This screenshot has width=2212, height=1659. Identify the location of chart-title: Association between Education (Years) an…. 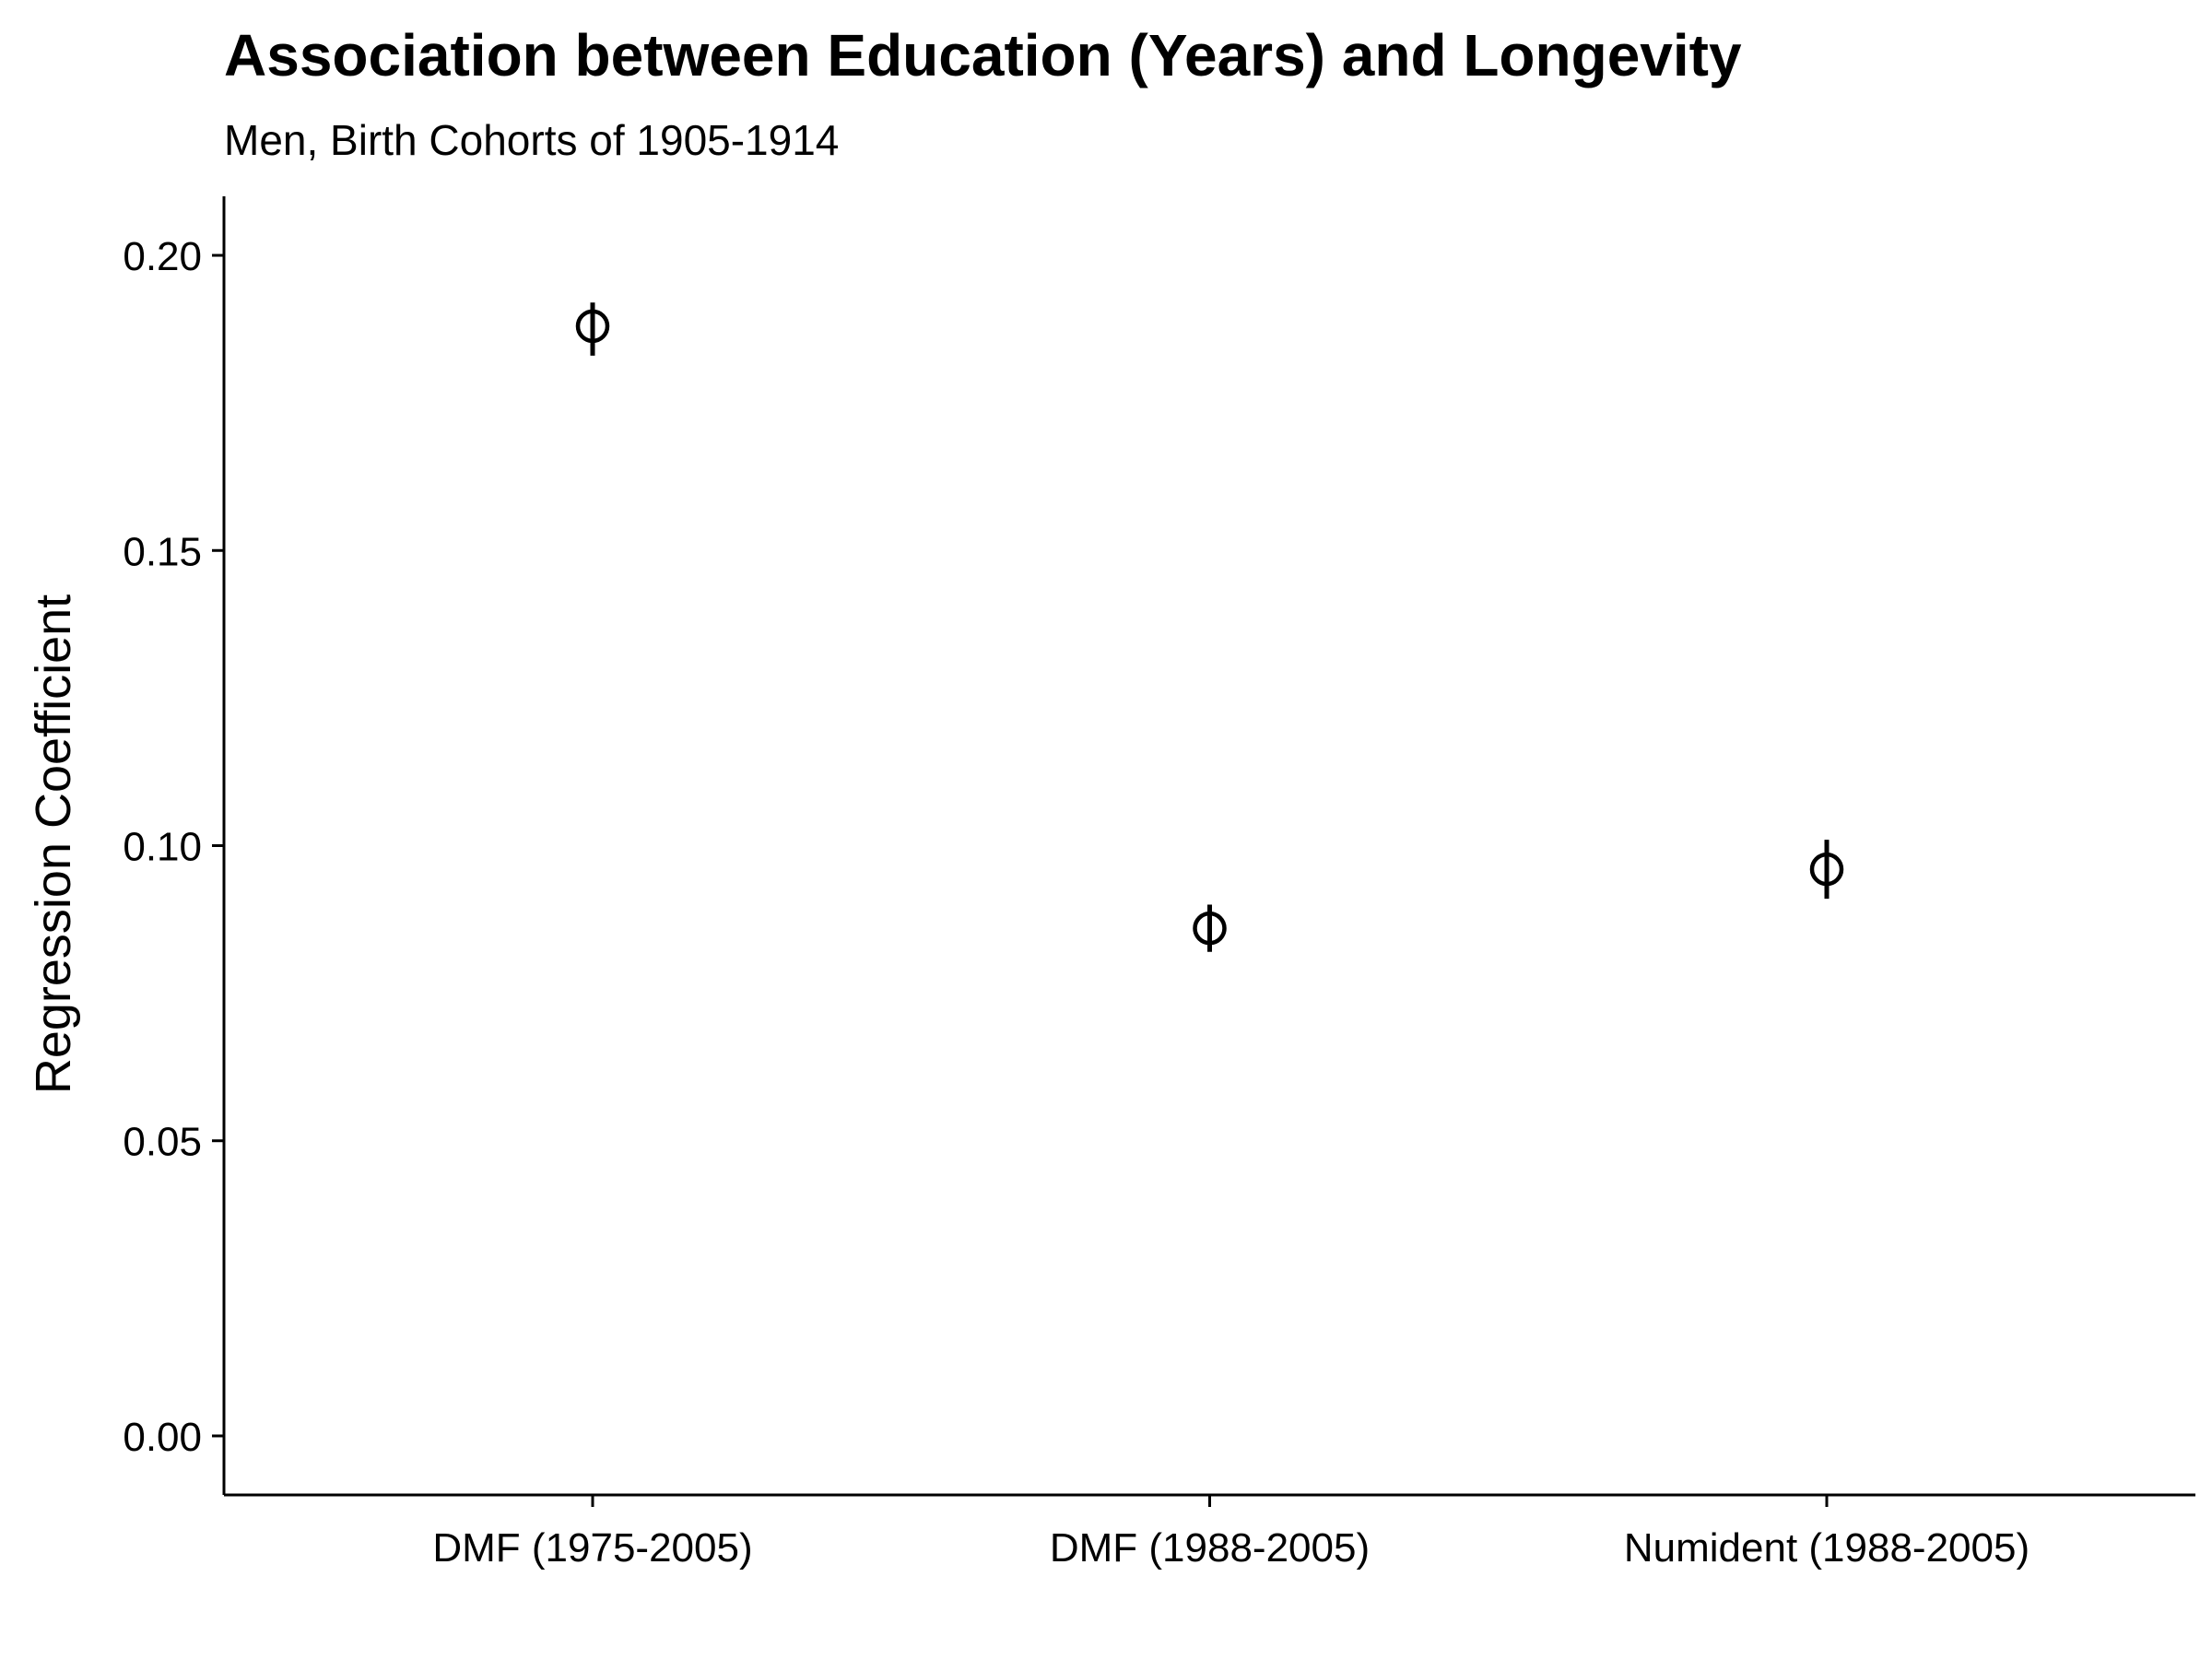
(983, 55).